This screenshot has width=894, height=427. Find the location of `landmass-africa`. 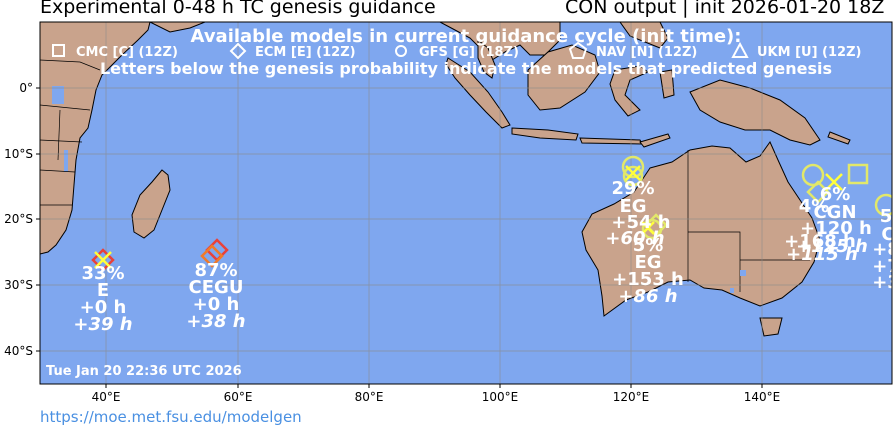

landmass-africa is located at coordinates (95, 138).